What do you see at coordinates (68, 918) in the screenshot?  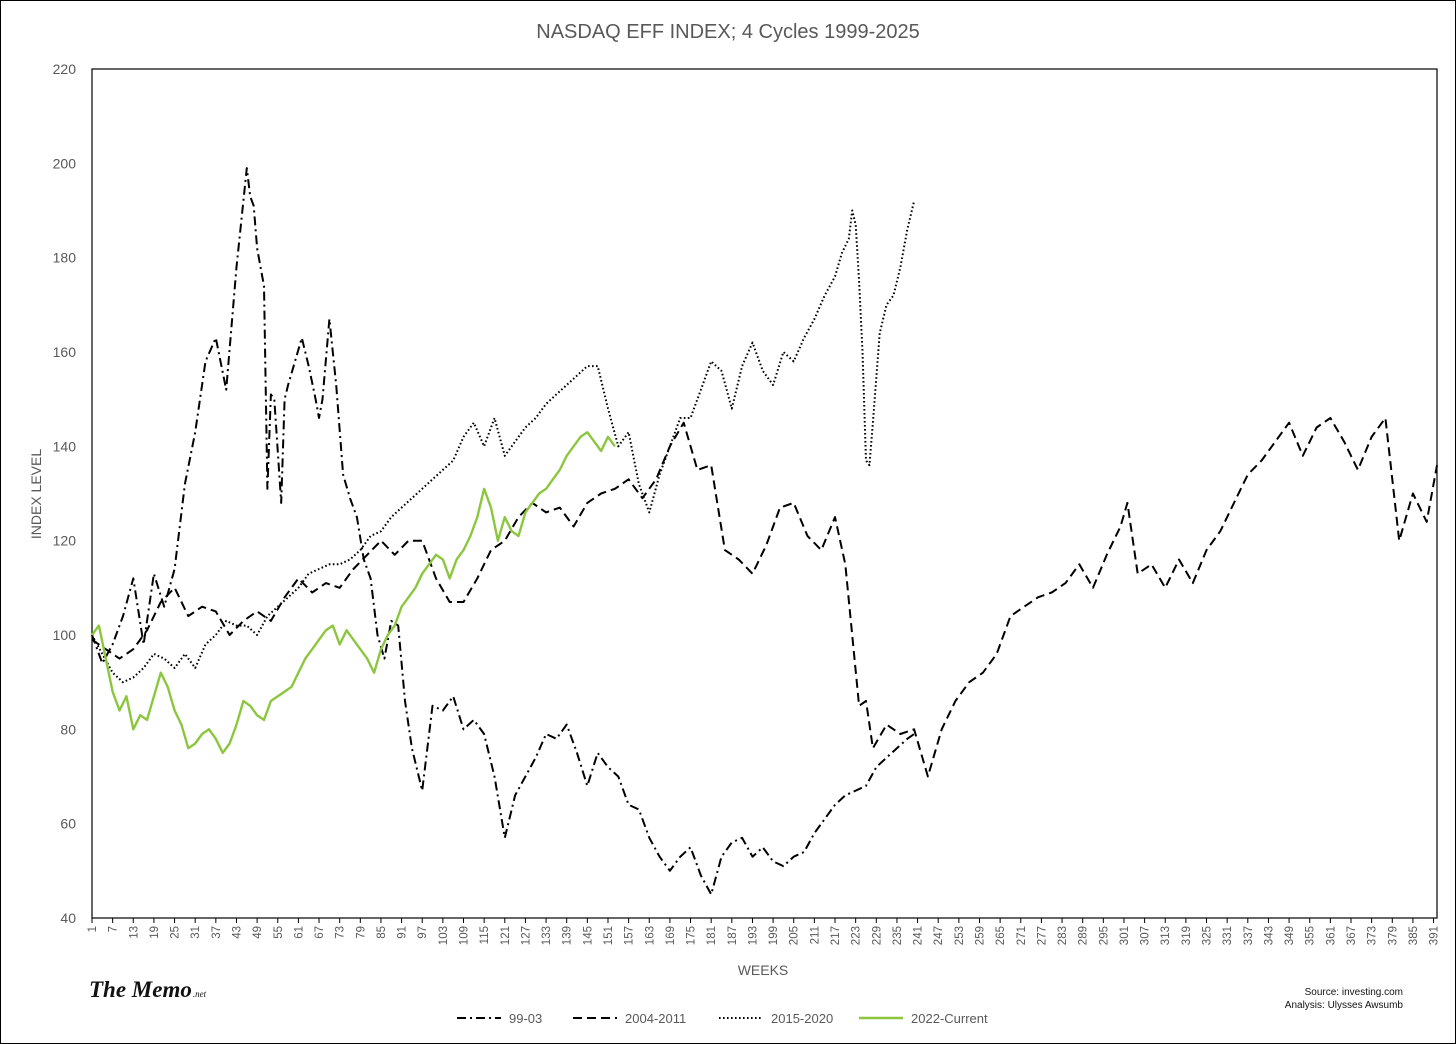 I see `y-tick-label: 40` at bounding box center [68, 918].